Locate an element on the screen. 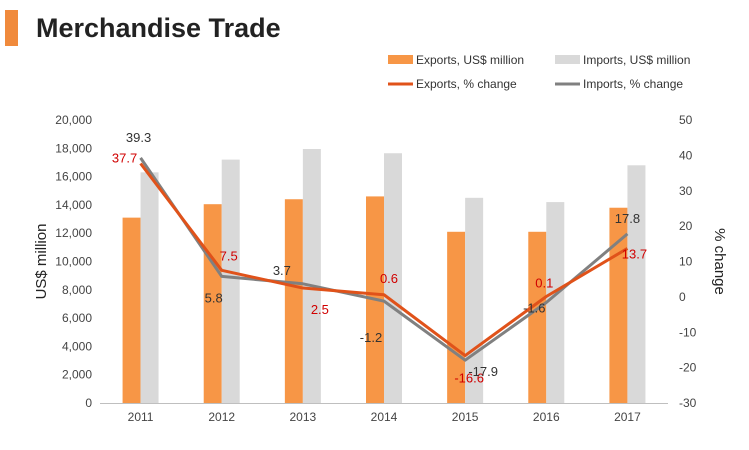 Image resolution: width=749 pixels, height=450 pixels. data-label: 3.7 is located at coordinates (282, 270).